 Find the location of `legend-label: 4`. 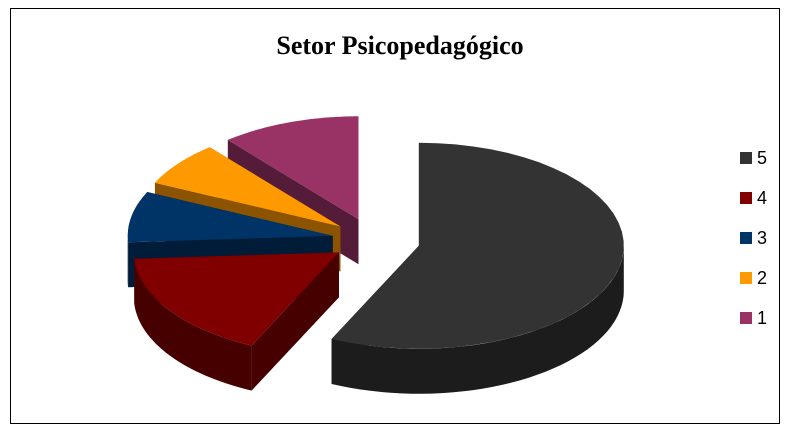

legend-label: 4 is located at coordinates (762, 198).